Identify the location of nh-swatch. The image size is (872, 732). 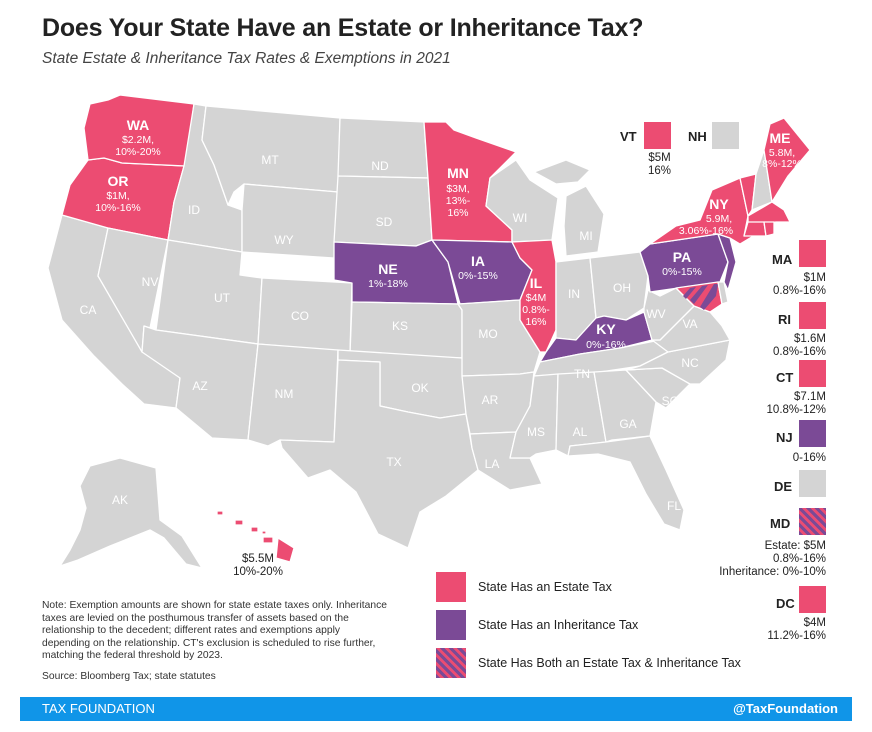
(725, 135).